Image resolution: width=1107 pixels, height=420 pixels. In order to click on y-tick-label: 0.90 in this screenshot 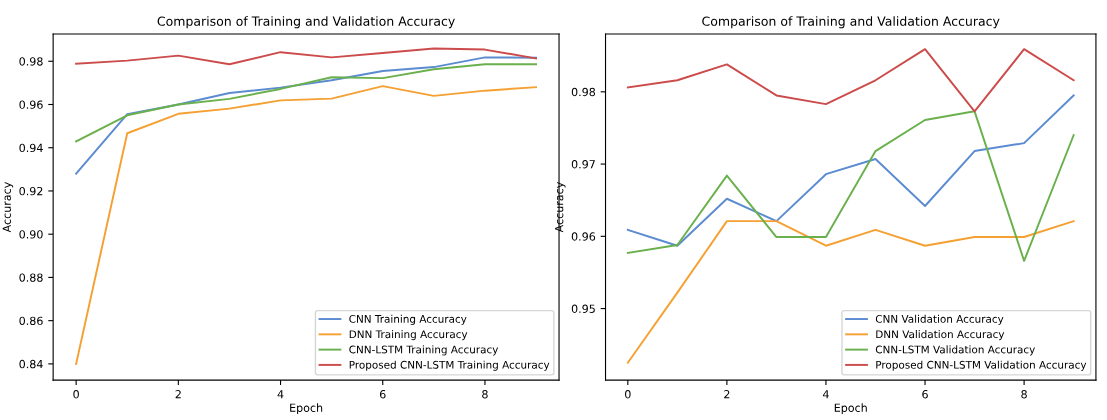, I will do `click(31, 234)`.